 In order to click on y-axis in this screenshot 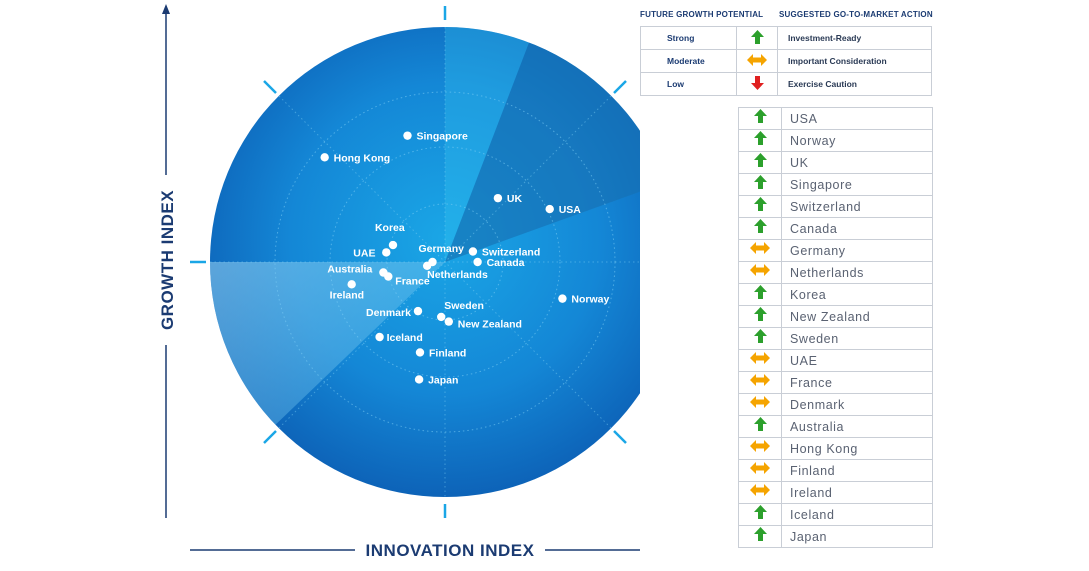, I will do `click(166, 261)`.